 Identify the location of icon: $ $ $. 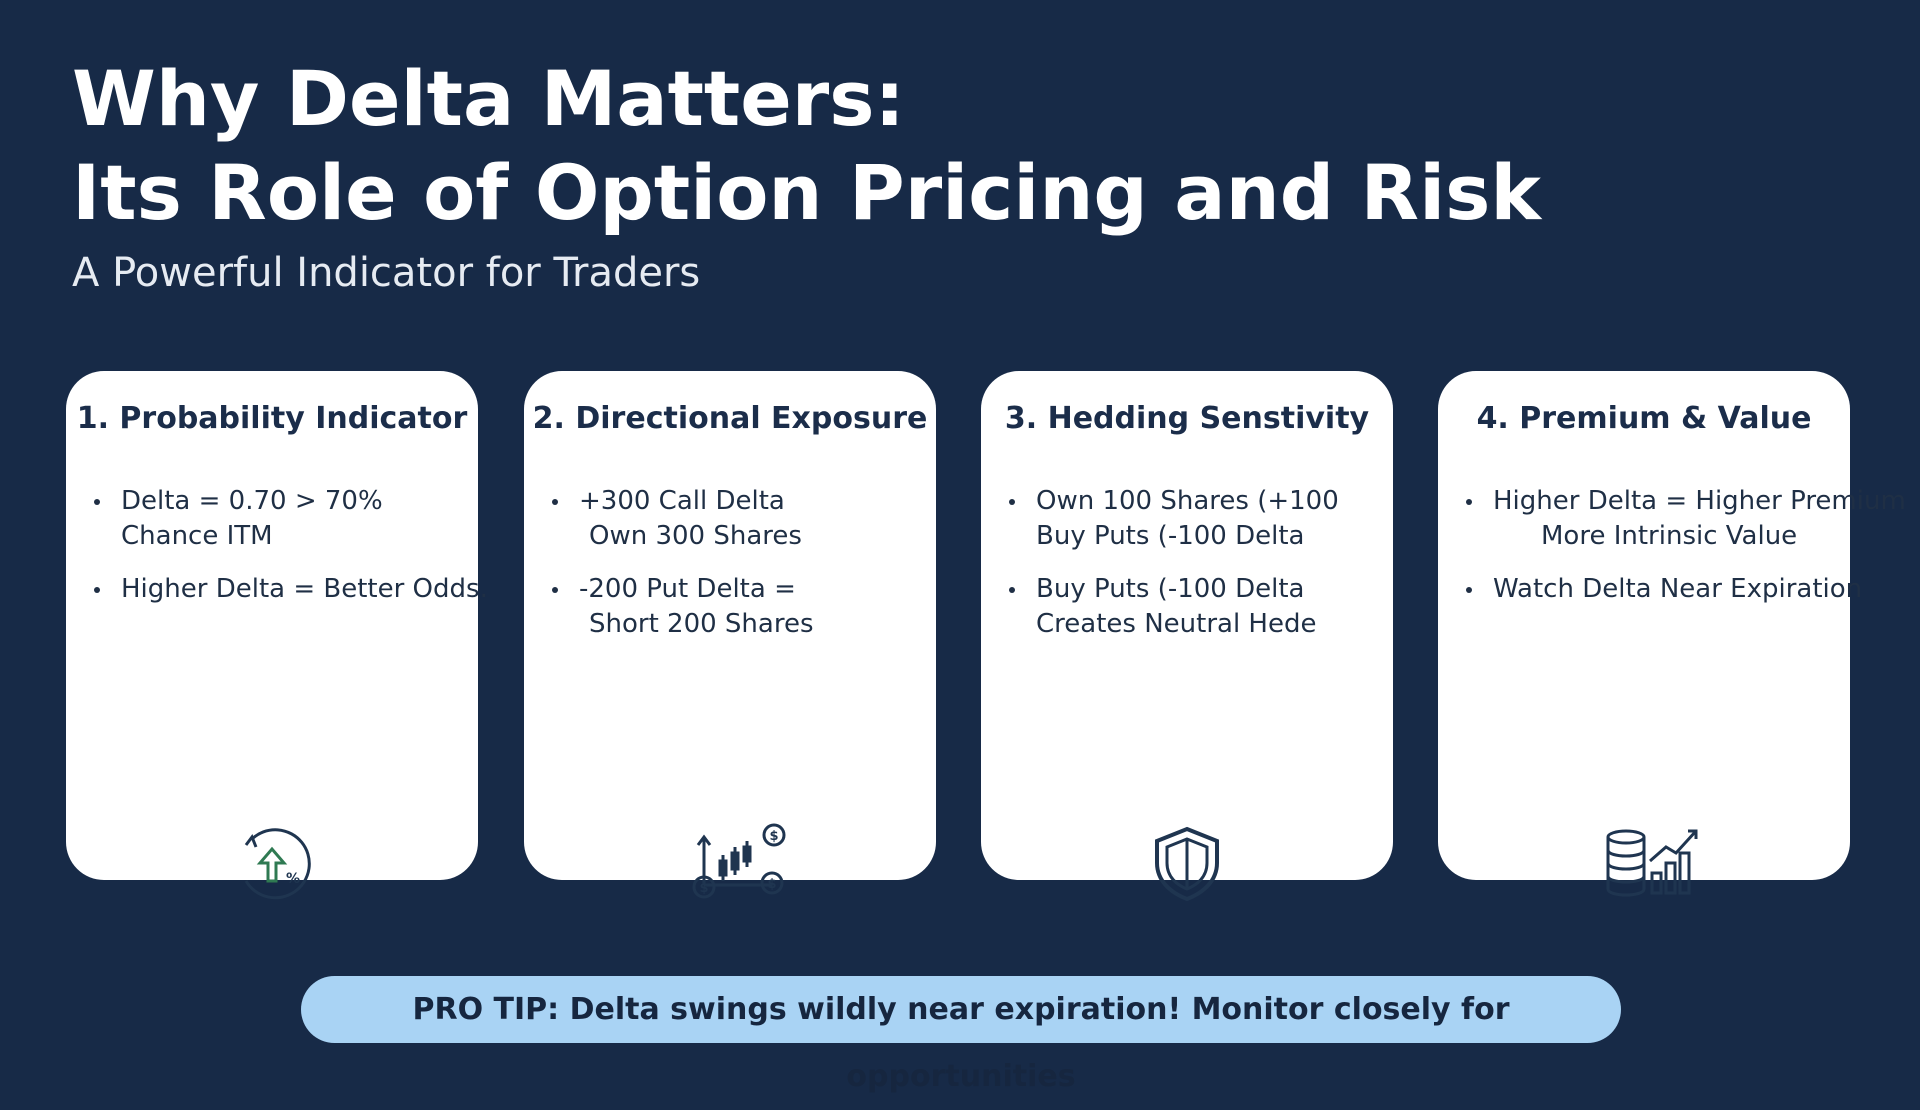
(739, 861).